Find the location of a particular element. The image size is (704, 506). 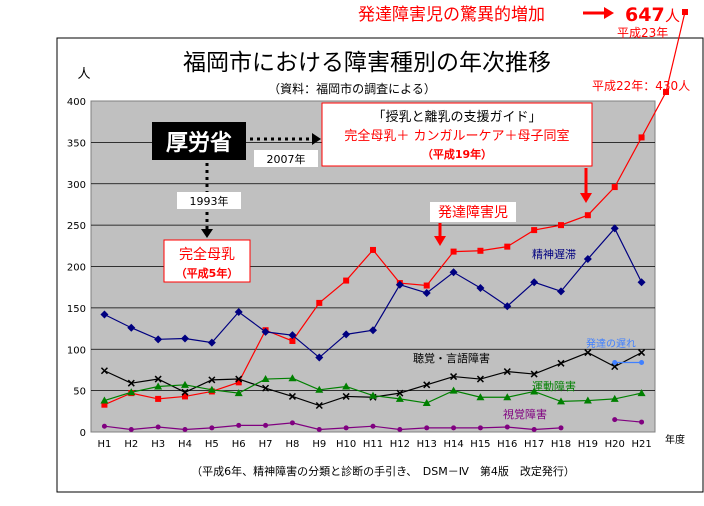

headline-arrow-icon is located at coordinates (598, 13).